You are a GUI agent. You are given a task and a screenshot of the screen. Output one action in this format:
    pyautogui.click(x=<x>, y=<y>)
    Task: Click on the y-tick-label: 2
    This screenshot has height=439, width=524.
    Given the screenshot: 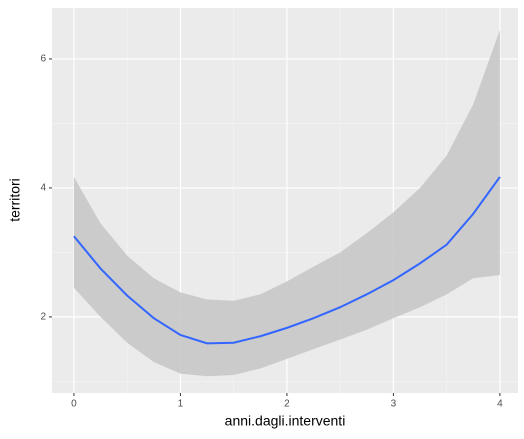 What is the action you would take?
    pyautogui.click(x=43, y=317)
    